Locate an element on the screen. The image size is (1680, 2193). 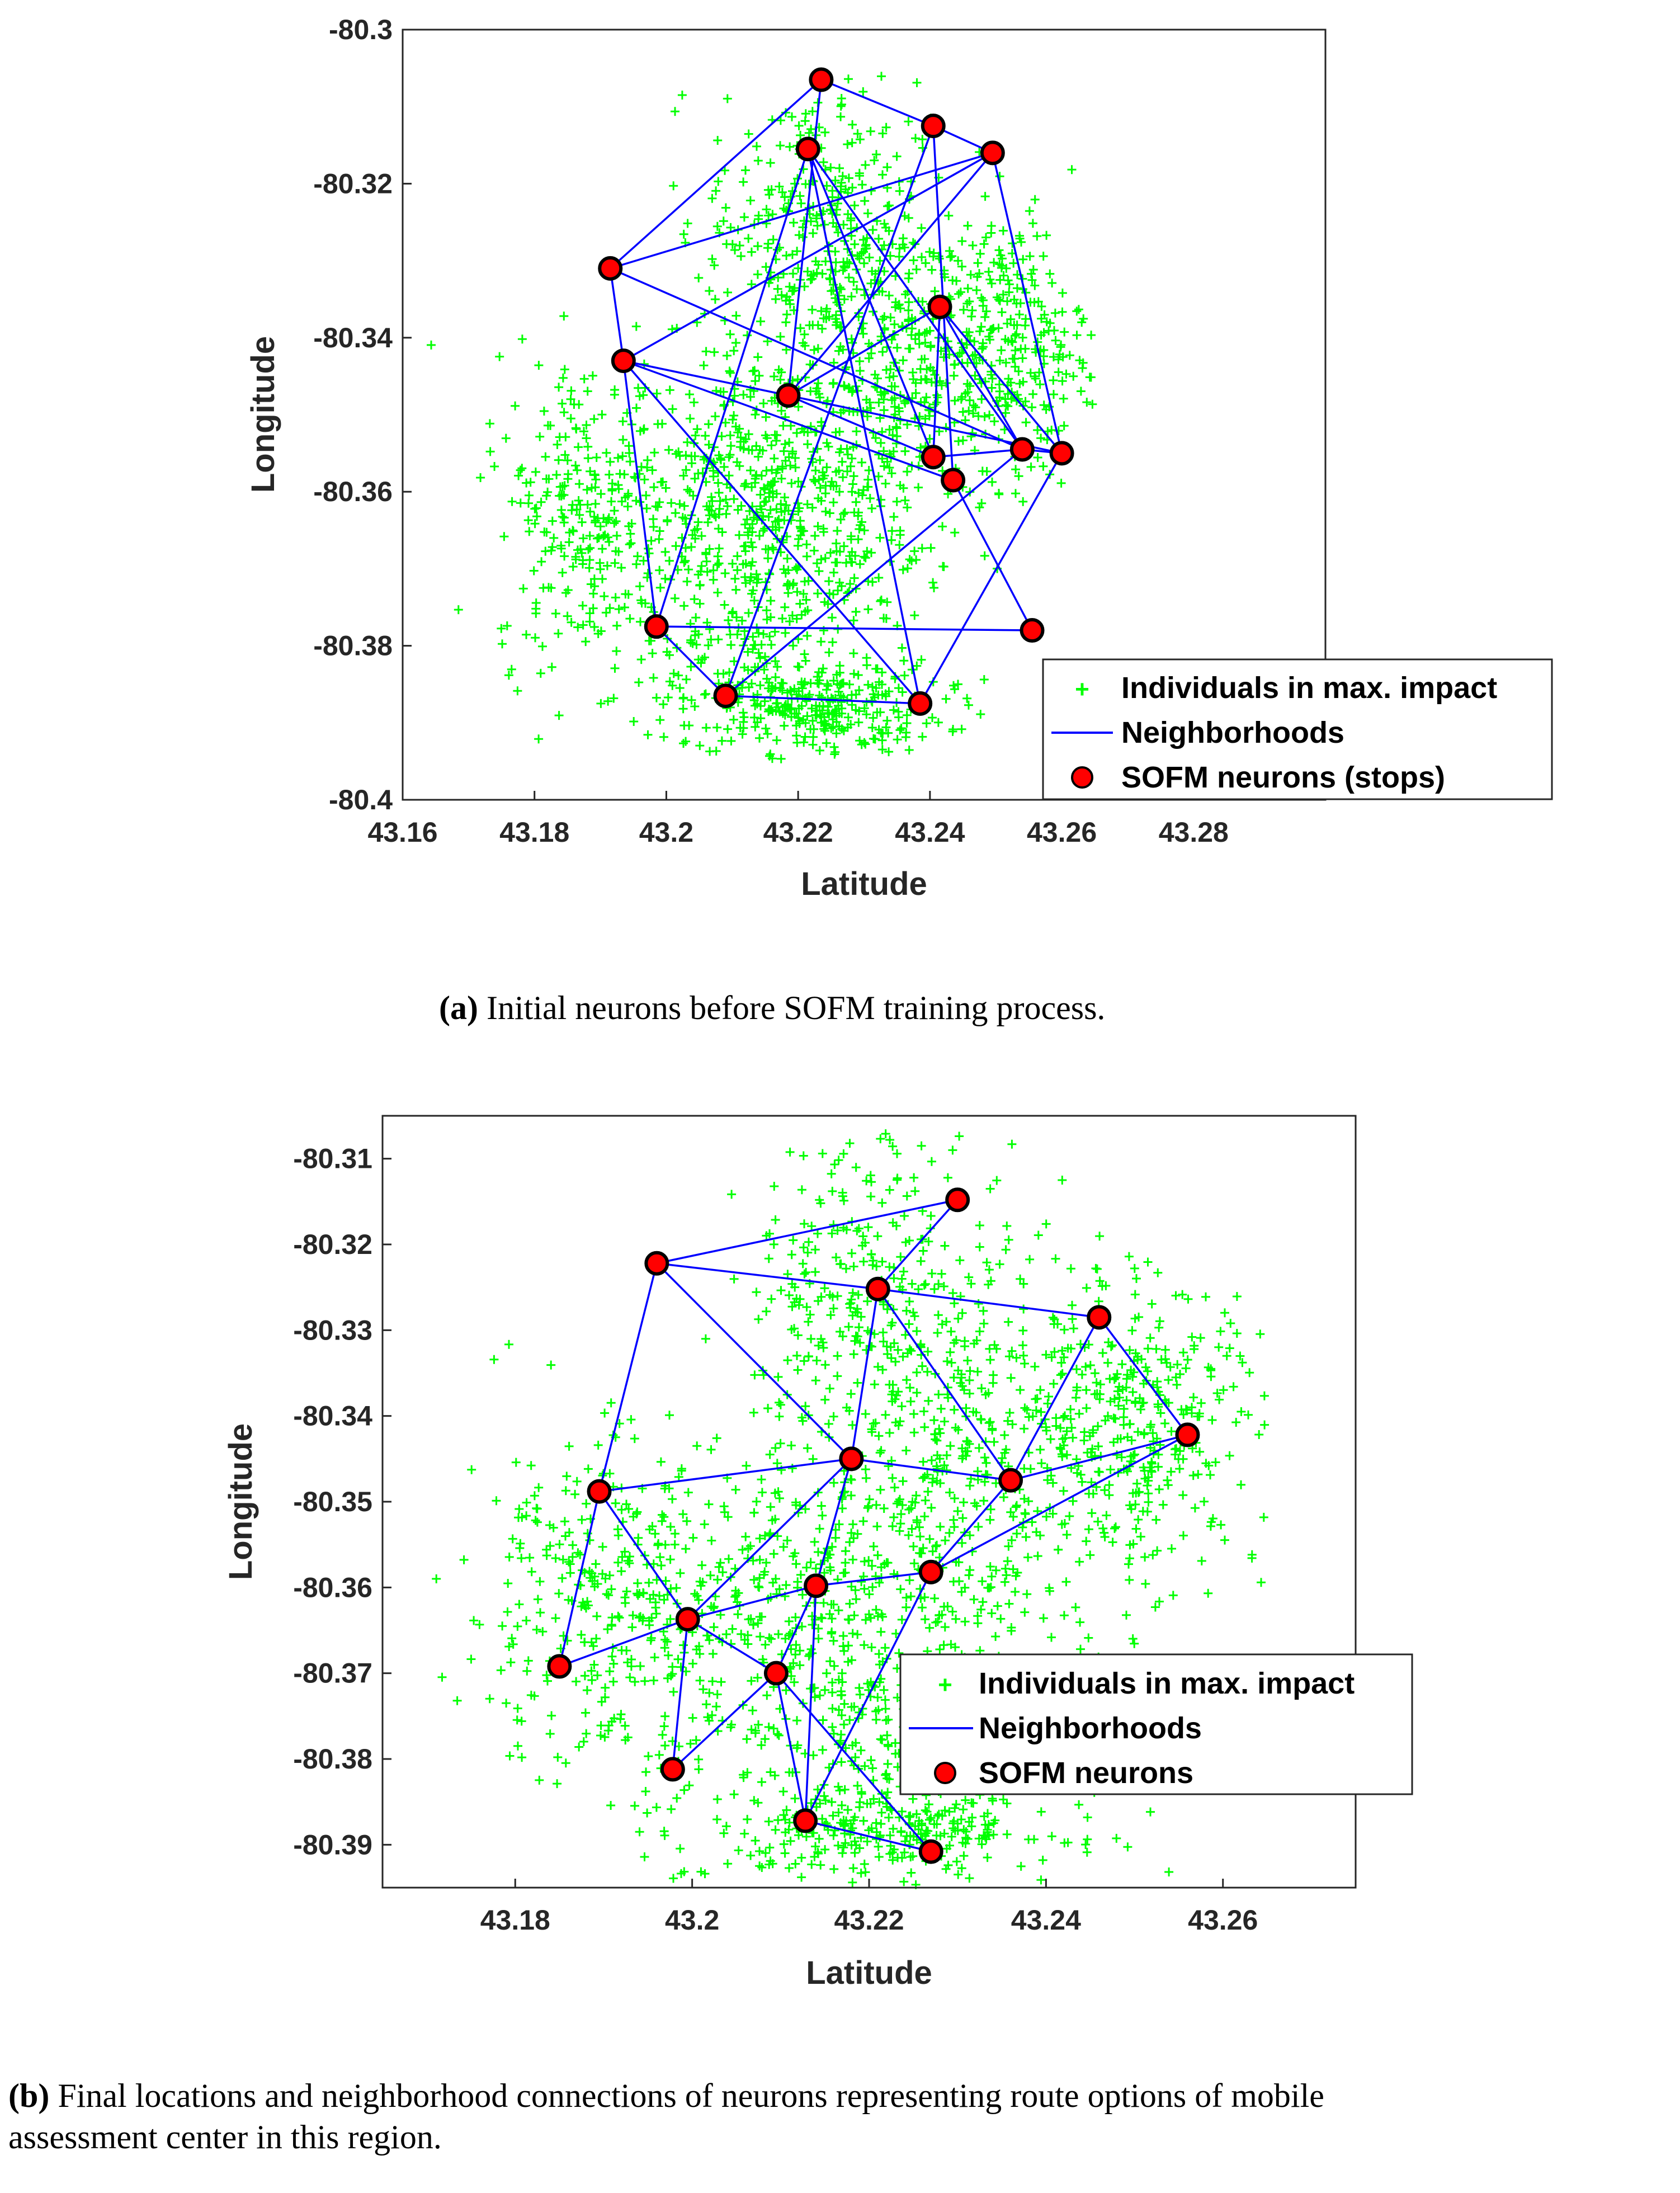
x-tick-label: 43.18 is located at coordinates (534, 832).